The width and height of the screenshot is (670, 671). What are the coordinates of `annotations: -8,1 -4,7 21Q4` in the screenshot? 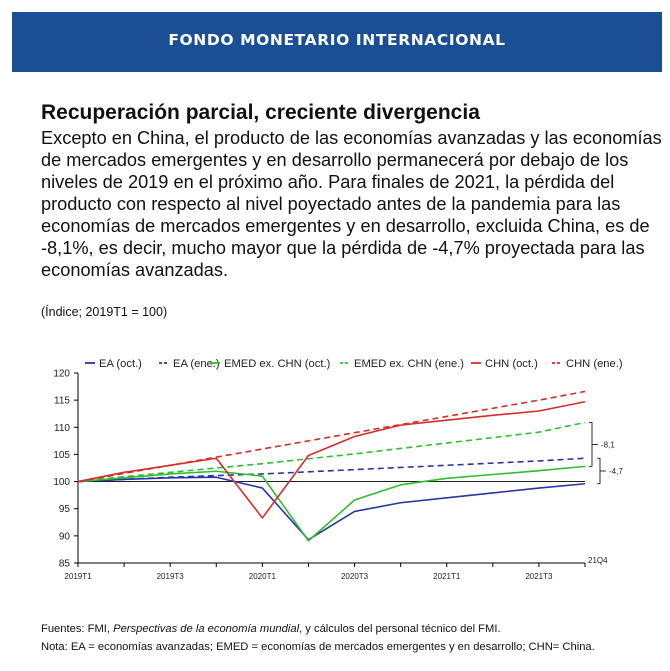 It's located at (605, 493).